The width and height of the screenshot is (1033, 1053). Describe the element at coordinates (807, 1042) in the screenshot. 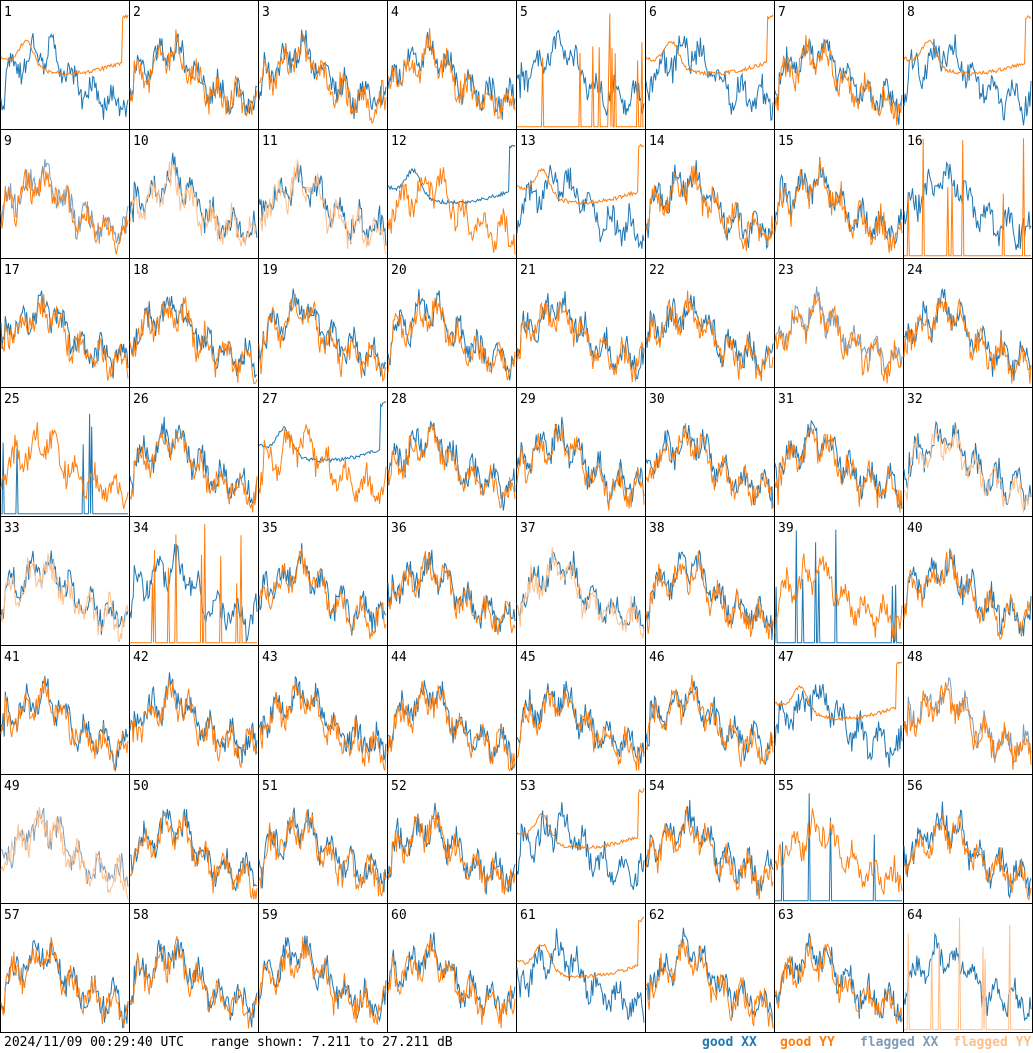

I see `legend-good-yy: good YY` at that location.